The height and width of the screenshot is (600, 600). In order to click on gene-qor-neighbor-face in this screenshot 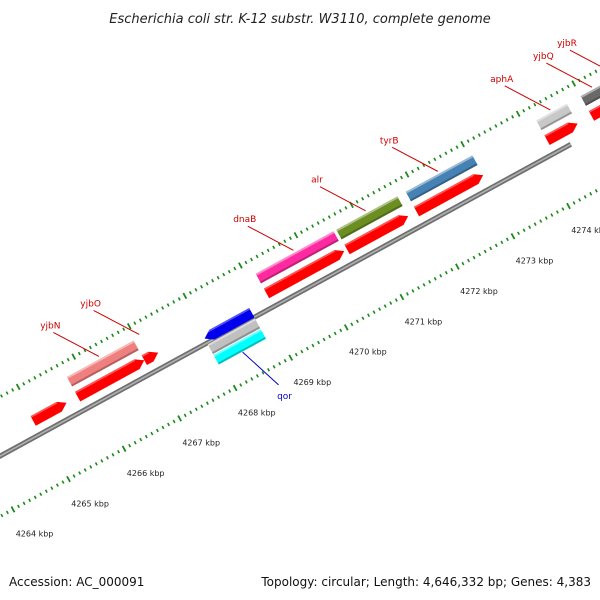, I will do `click(234, 336)`.